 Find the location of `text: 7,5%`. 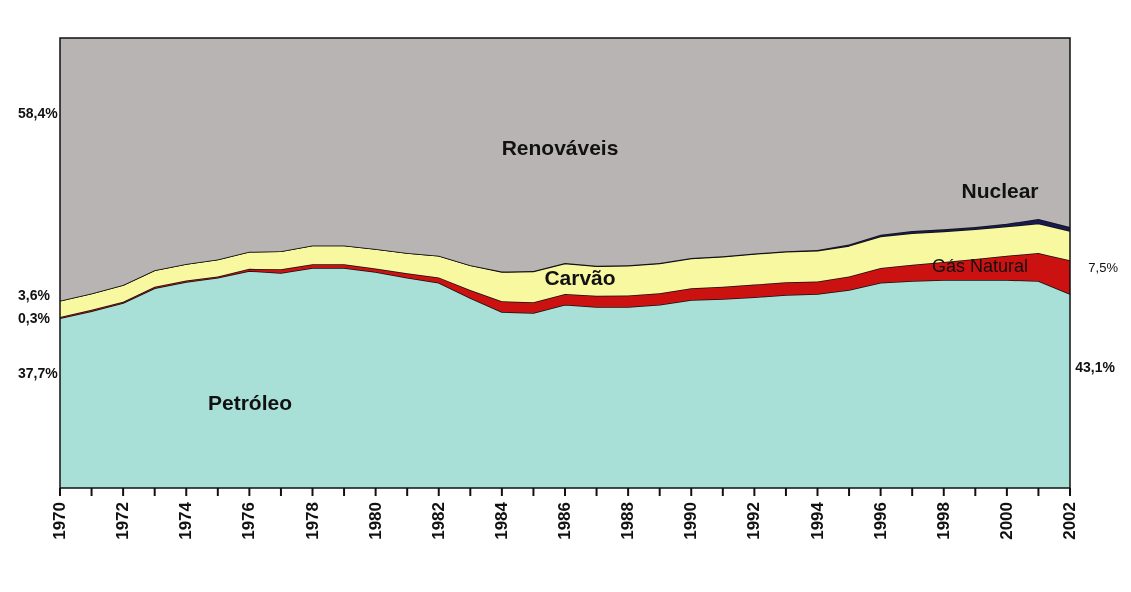

text: 7,5% is located at coordinates (1103, 267).